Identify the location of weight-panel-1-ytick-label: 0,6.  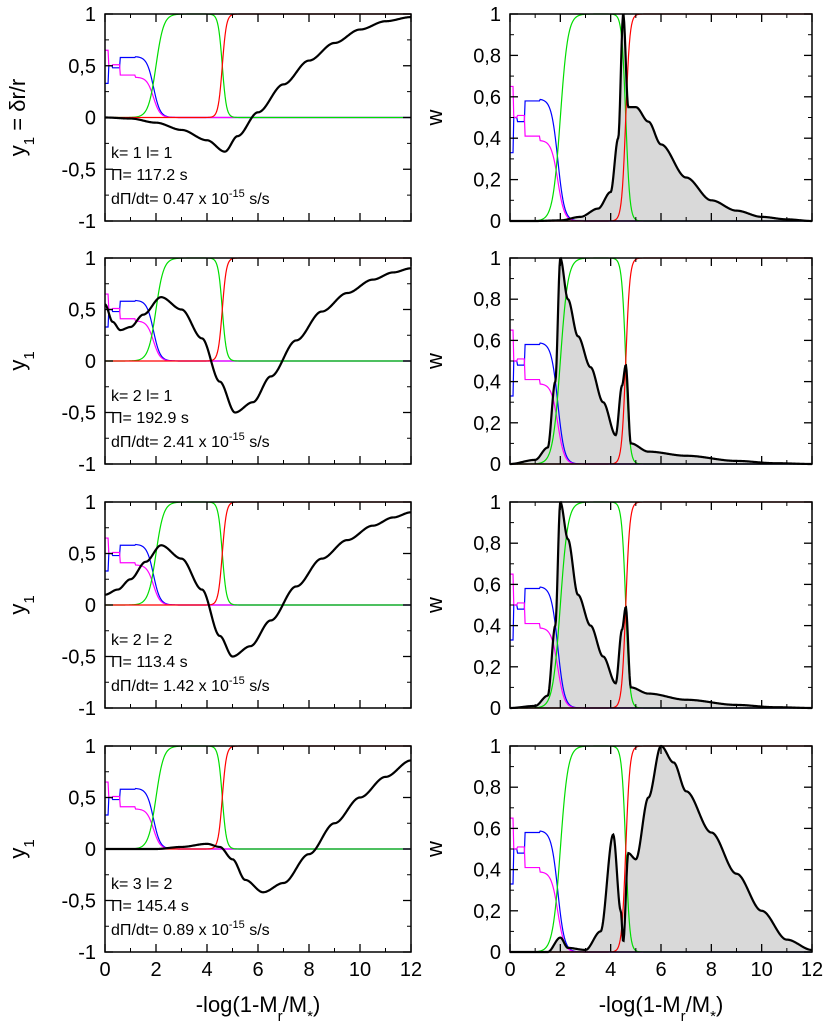
(487, 98).